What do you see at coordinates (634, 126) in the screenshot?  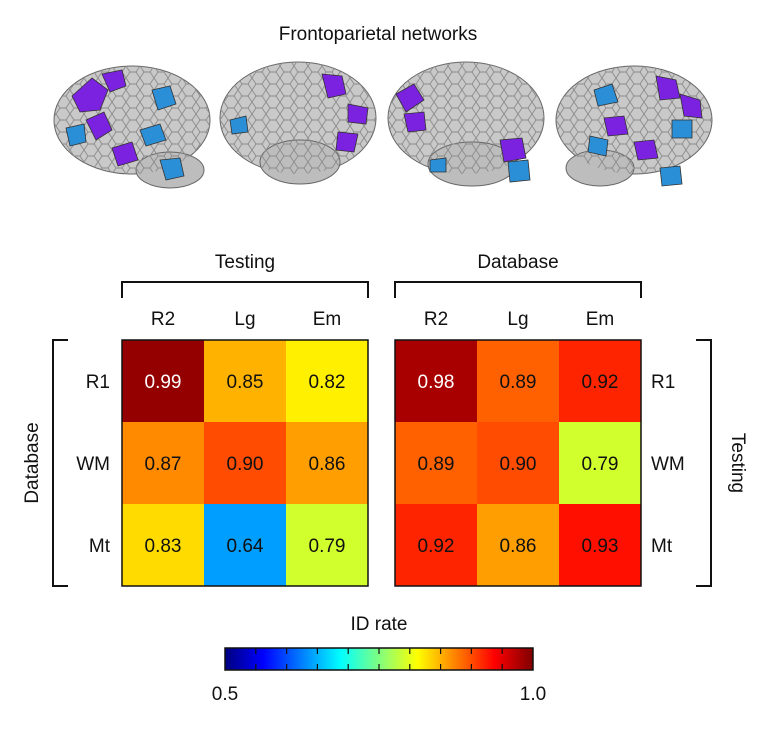 I see `brain-right-lateral` at bounding box center [634, 126].